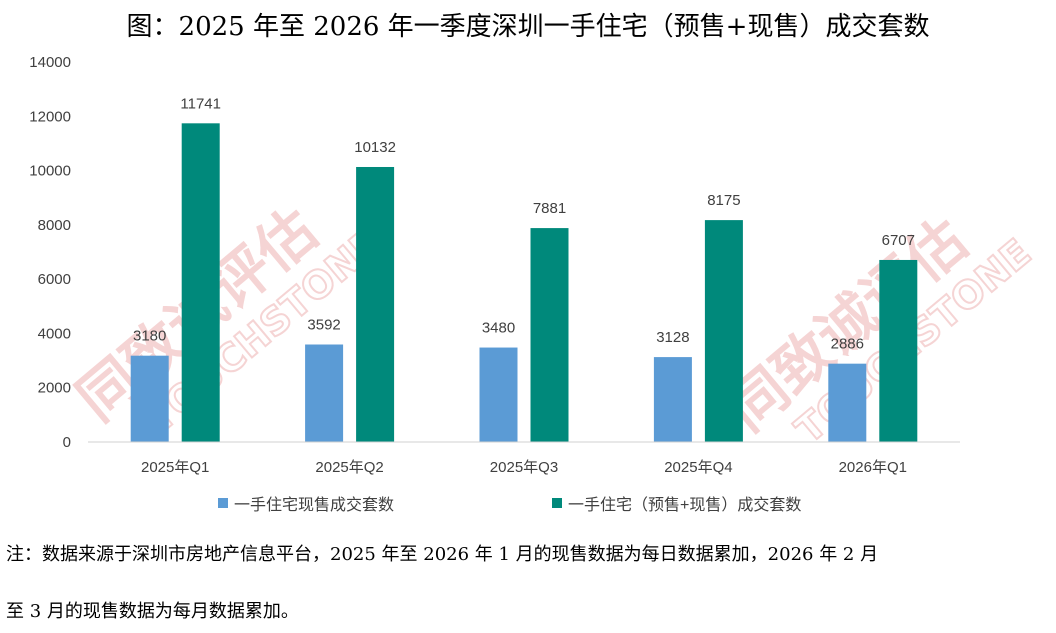  What do you see at coordinates (498, 328) in the screenshot?
I see `data-label: 3480` at bounding box center [498, 328].